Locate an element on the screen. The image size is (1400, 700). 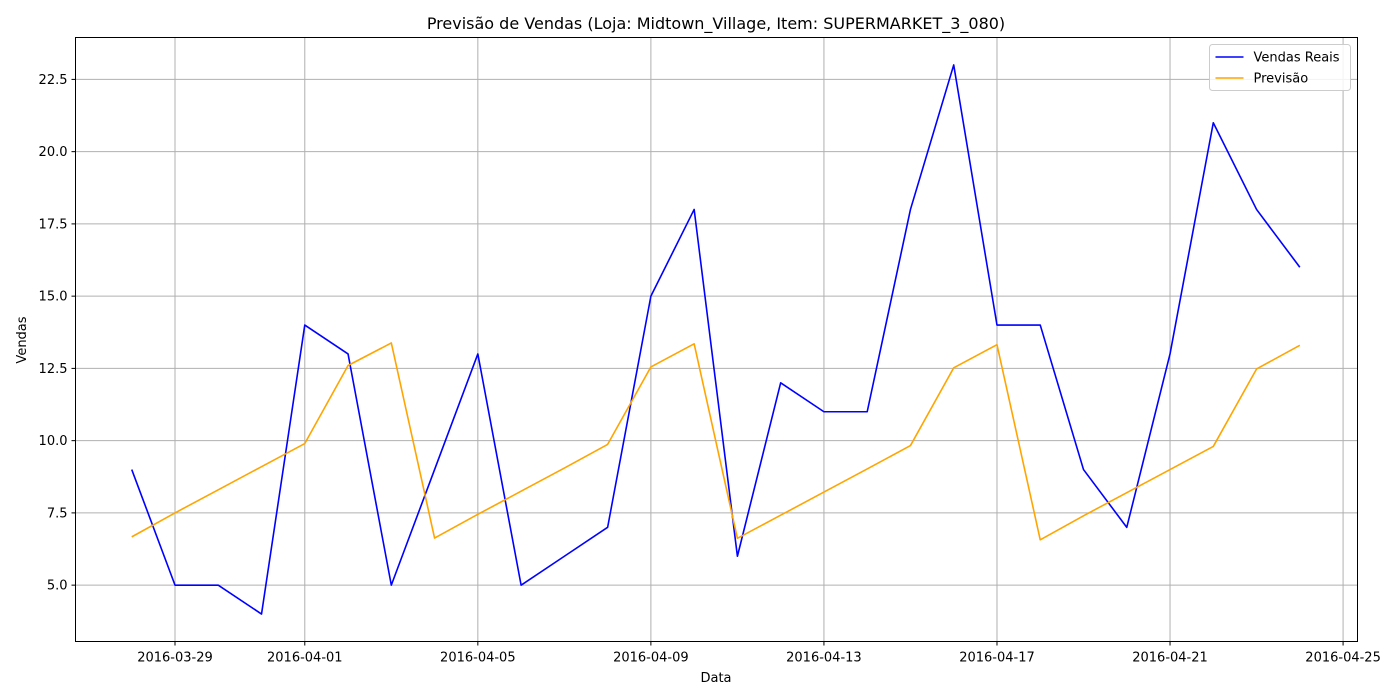
x-tick-label: 2016-04-25 is located at coordinates (1343, 658).